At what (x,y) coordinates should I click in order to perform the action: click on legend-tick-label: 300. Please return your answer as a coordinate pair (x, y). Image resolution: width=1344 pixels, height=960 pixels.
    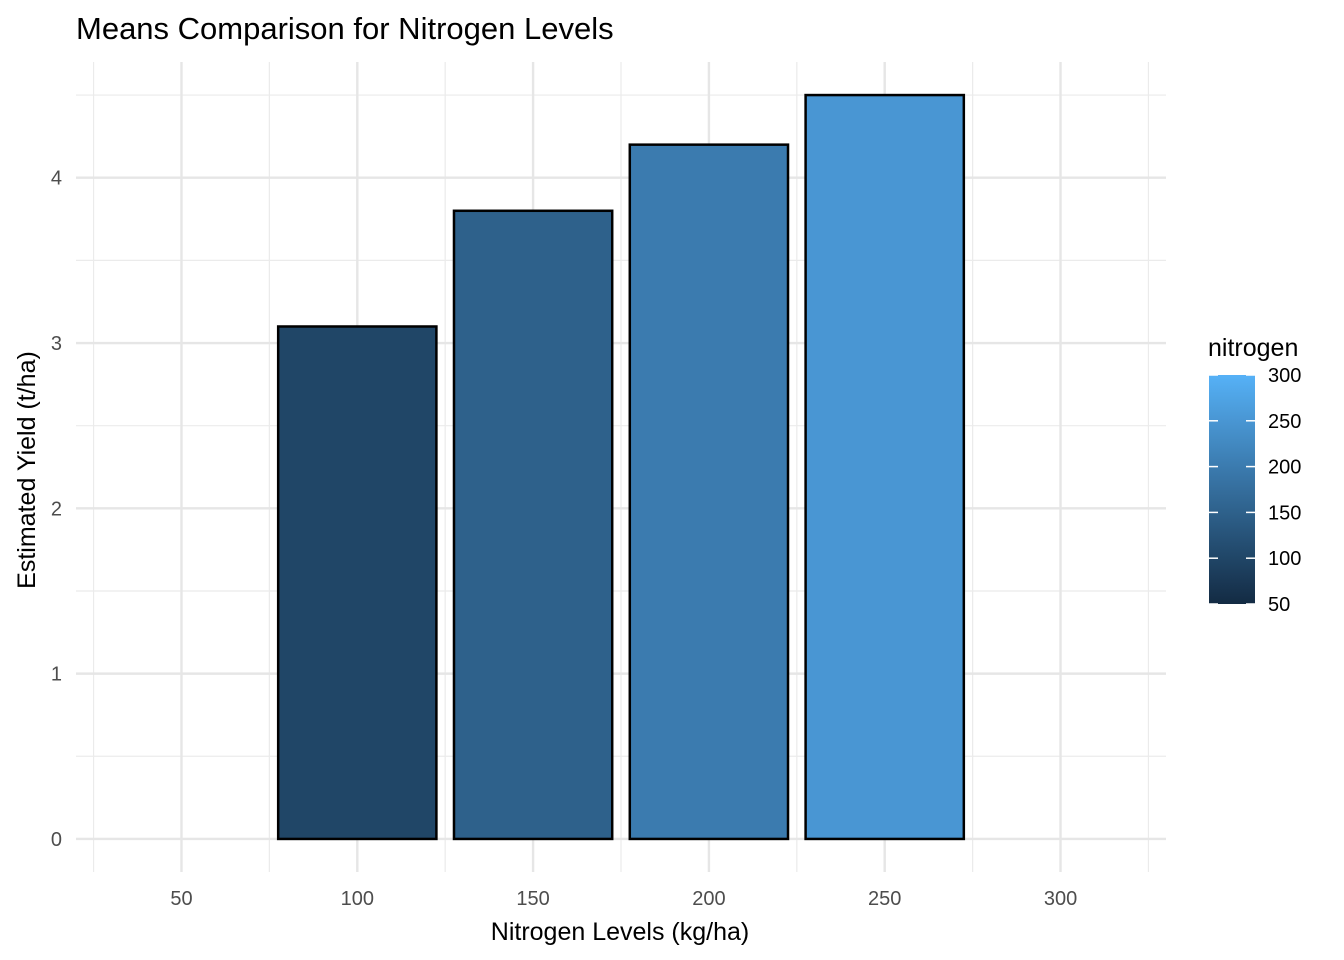
    Looking at the image, I should click on (1284, 376).